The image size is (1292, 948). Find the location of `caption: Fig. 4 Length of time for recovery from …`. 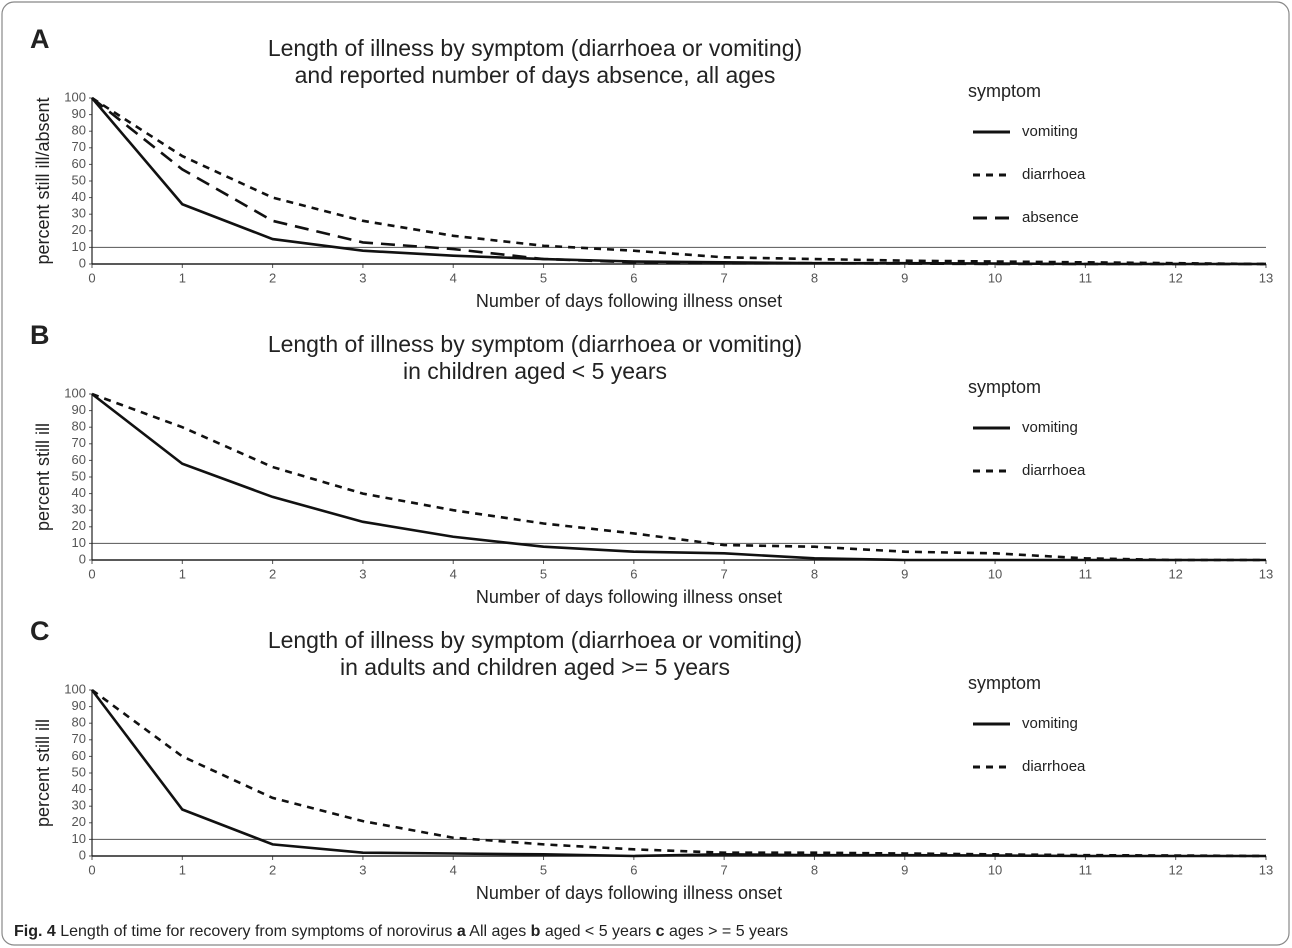

caption: Fig. 4 Length of time for recovery from … is located at coordinates (401, 931).